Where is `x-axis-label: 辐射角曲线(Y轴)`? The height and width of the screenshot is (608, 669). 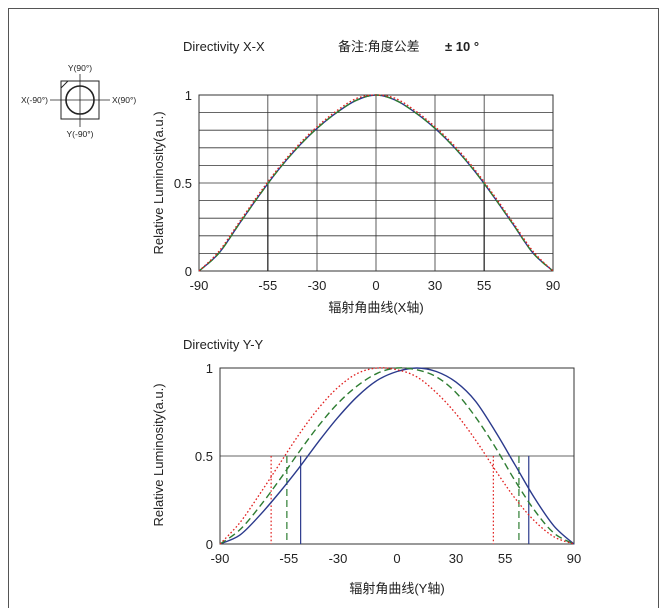
x-axis-label: 辐射角曲线(Y轴) is located at coordinates (396, 588).